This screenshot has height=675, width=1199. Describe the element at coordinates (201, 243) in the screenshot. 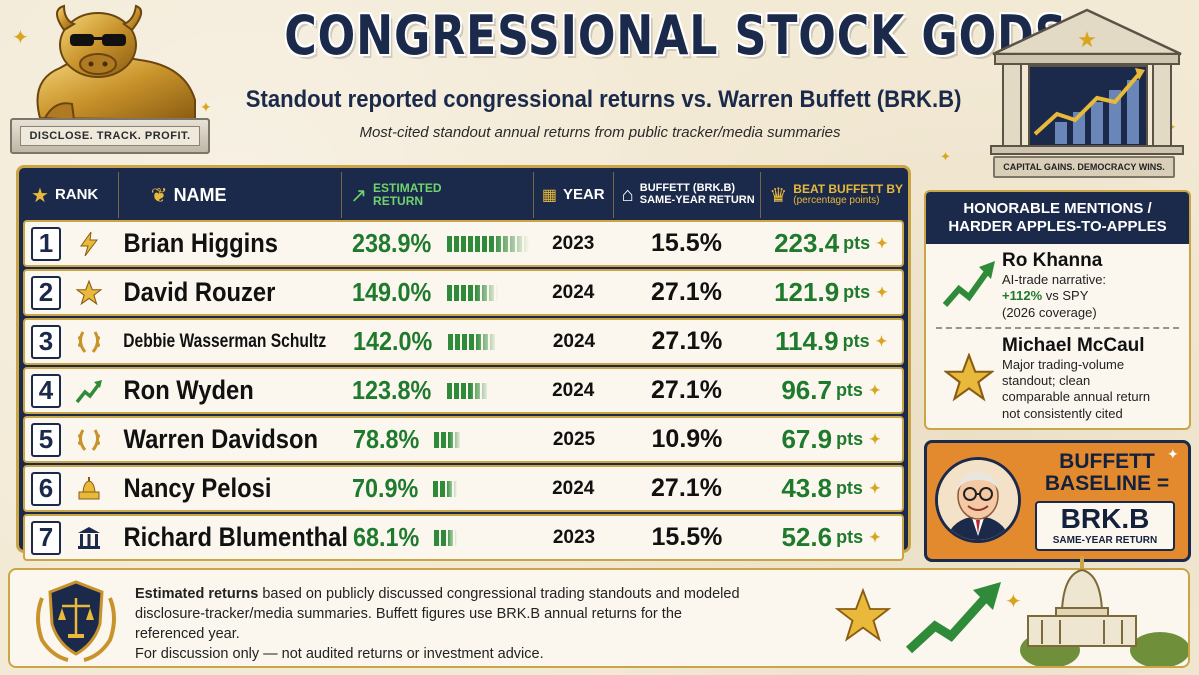

I see `member-name: Brian Higgins` at that location.